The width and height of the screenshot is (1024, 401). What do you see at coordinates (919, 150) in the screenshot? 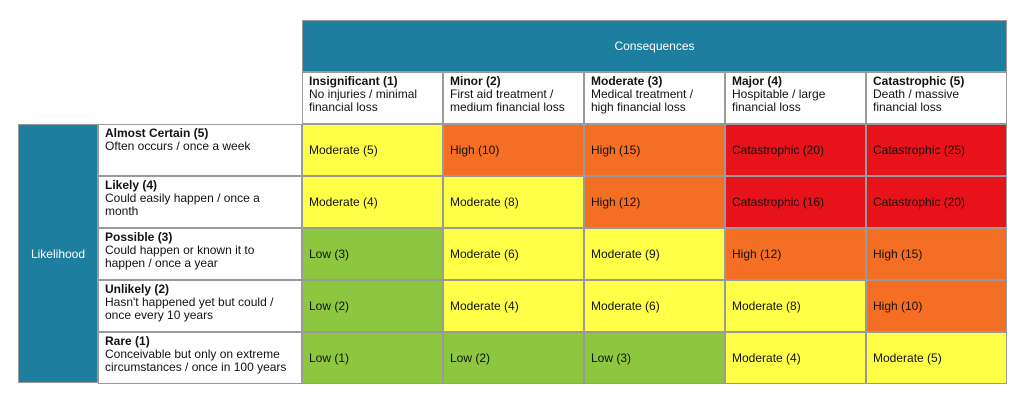
I see `risk-level: Catastrophic (25)` at bounding box center [919, 150].